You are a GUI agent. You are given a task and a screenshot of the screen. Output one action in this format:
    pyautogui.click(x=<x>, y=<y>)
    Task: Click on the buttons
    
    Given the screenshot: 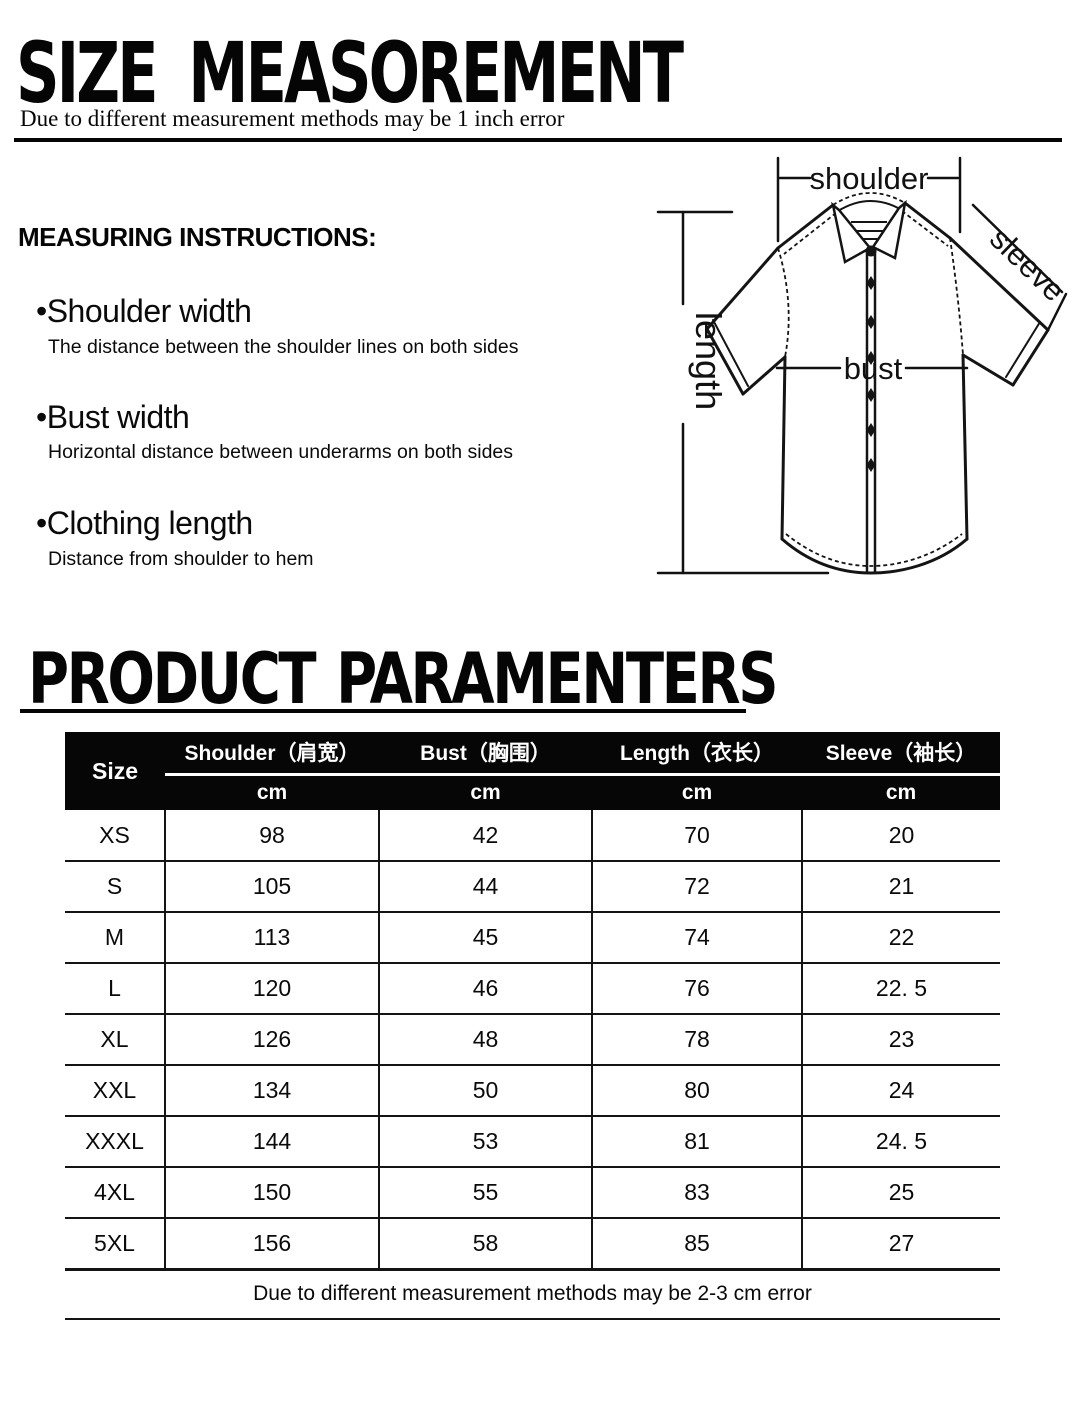 What is the action you would take?
    pyautogui.click(x=871, y=374)
    